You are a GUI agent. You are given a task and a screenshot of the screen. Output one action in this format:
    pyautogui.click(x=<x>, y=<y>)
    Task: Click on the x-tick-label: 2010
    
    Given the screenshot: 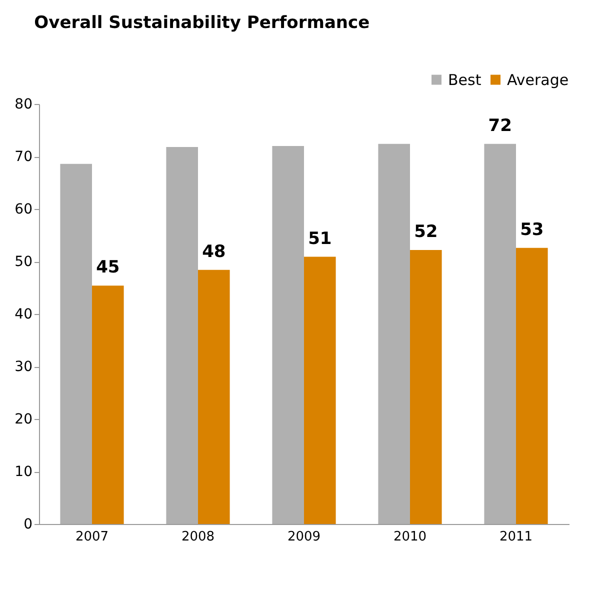 What is the action you would take?
    pyautogui.click(x=410, y=537)
    